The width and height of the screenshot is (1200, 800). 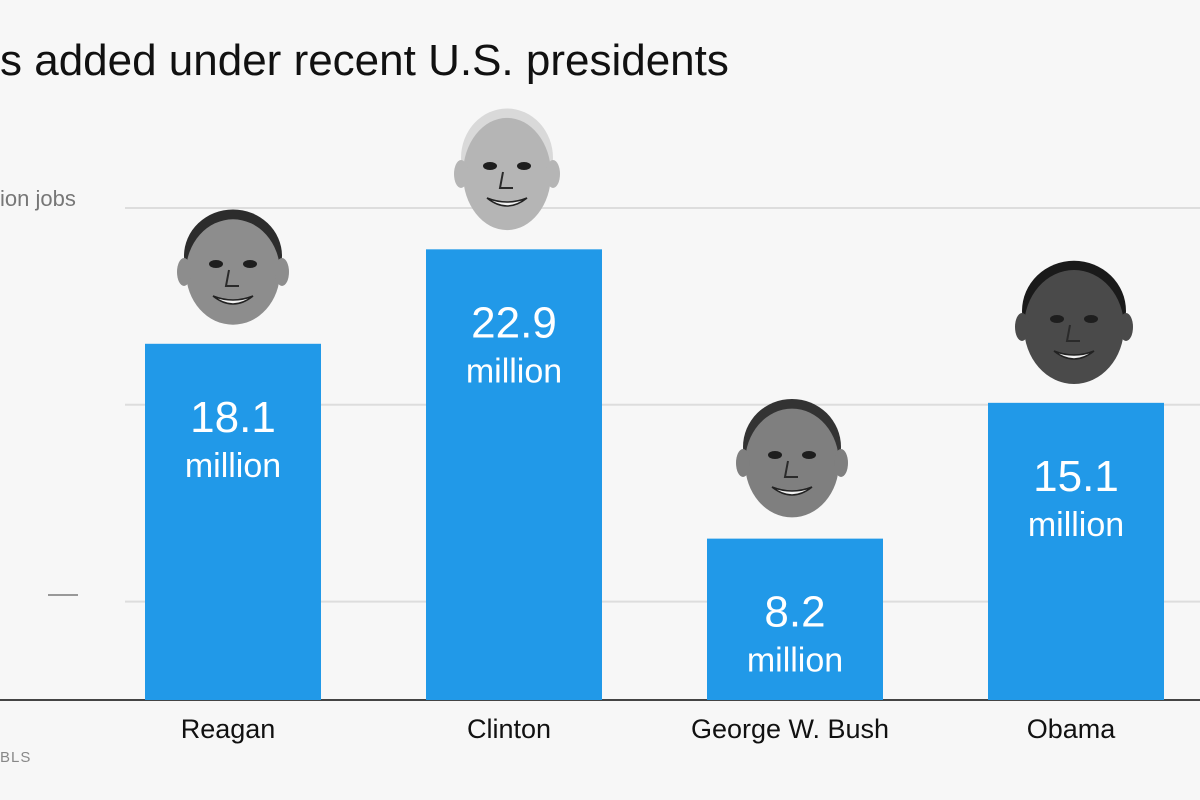 I want to click on x-tick-label: George W. Bush, so click(x=790, y=729).